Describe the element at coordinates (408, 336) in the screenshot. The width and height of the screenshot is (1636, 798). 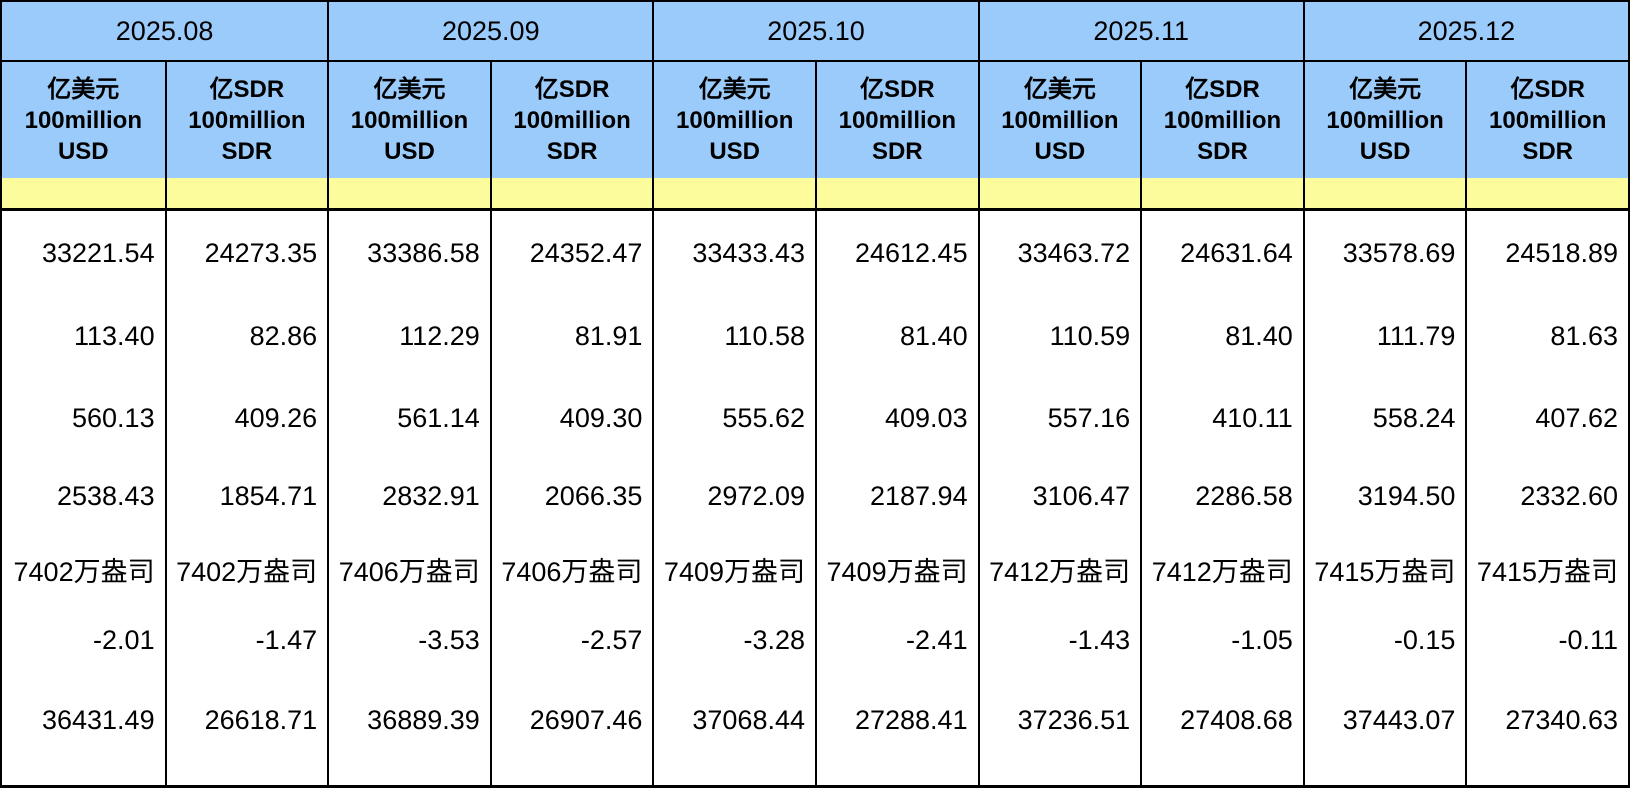
I see `table-cell: 112.29` at that location.